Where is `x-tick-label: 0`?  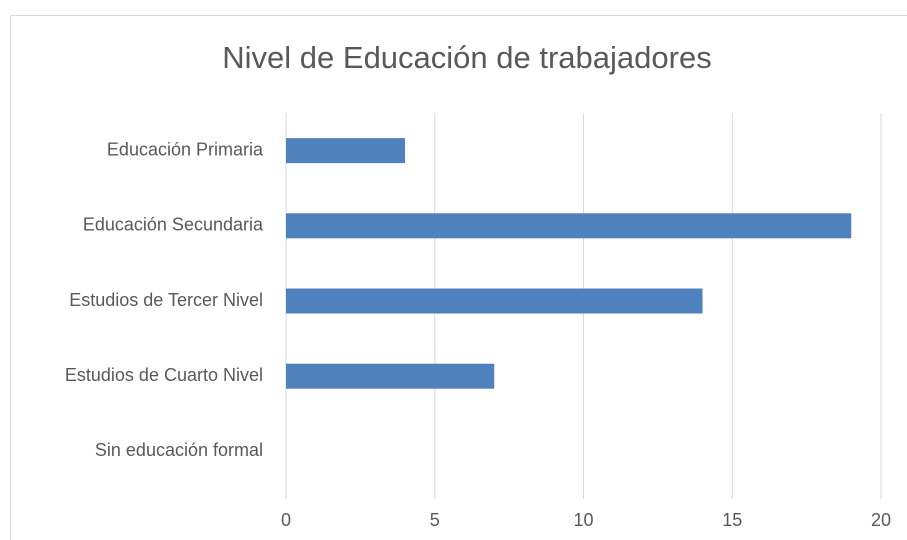
x-tick-label: 0 is located at coordinates (286, 520).